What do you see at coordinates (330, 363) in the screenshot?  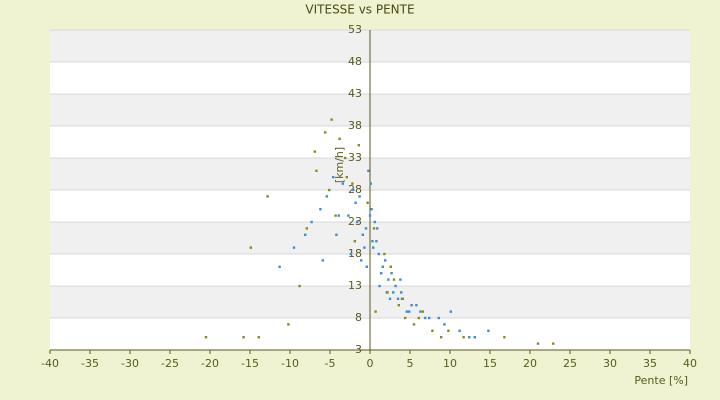 I see `x-tick-label: -5` at bounding box center [330, 363].